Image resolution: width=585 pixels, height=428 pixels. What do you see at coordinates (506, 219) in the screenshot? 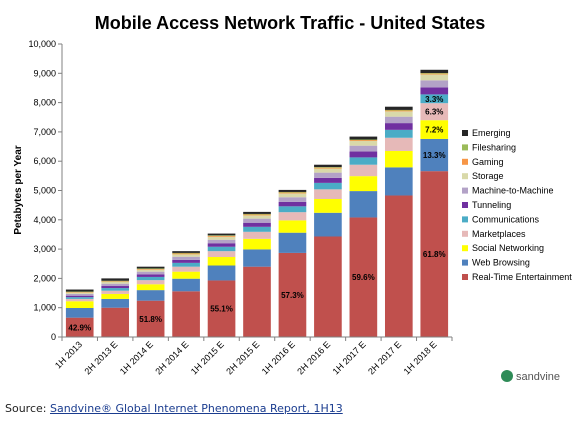
I see `legend-label: Communications` at bounding box center [506, 219].